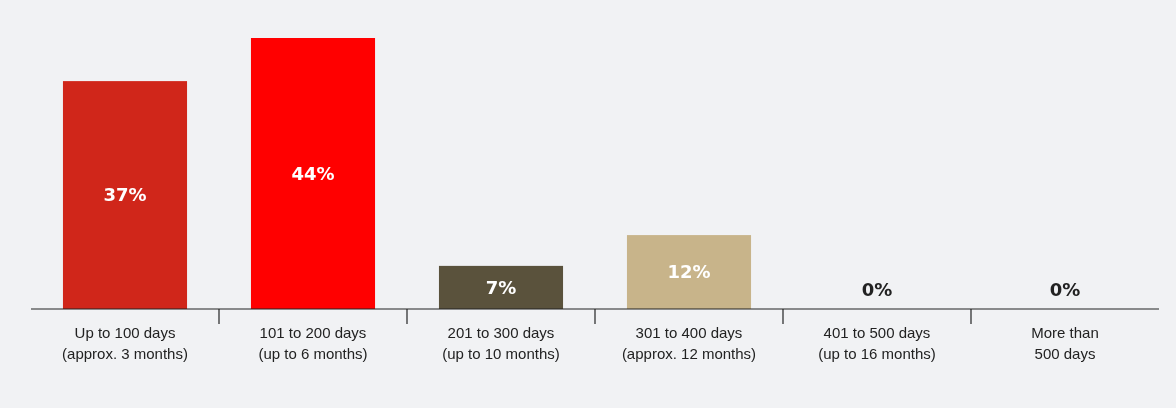 Image resolution: width=1176 pixels, height=408 pixels. I want to click on x-tick-label: 201 to 300 days (up to 10 months), so click(501, 343).